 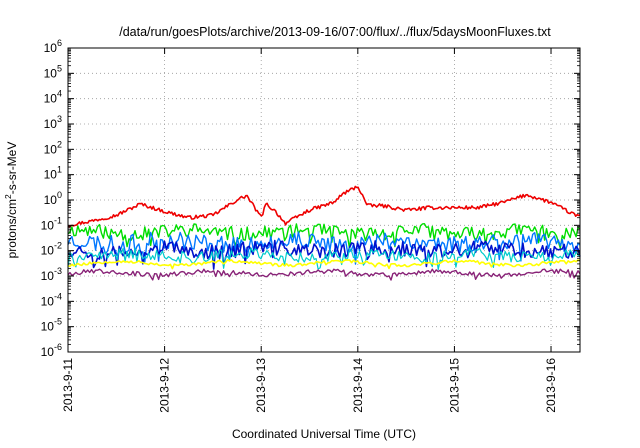 What do you see at coordinates (68, 385) in the screenshot?
I see `x-tick-label: 2013-9-11` at bounding box center [68, 385].